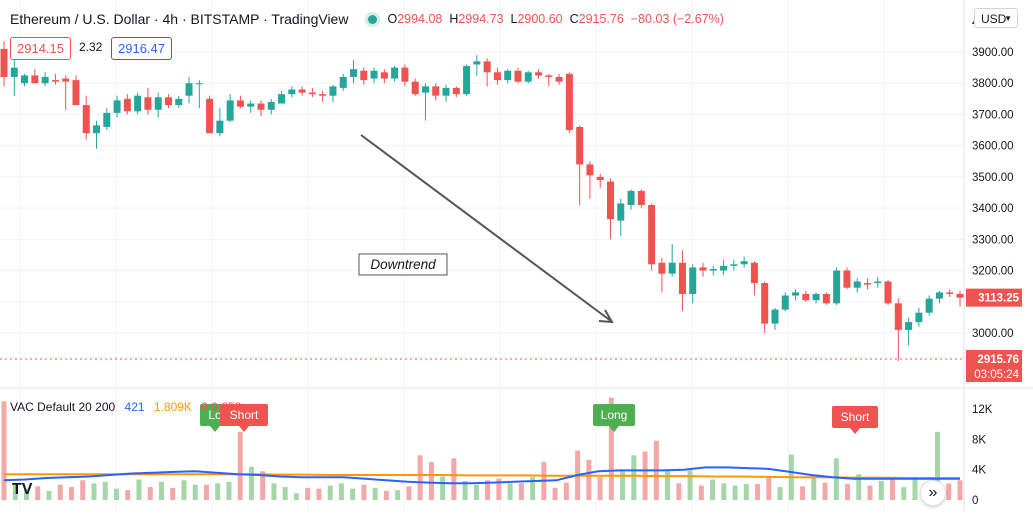 Image resolution: width=1033 pixels, height=517 pixels. I want to click on last-price-tag, so click(994, 297).